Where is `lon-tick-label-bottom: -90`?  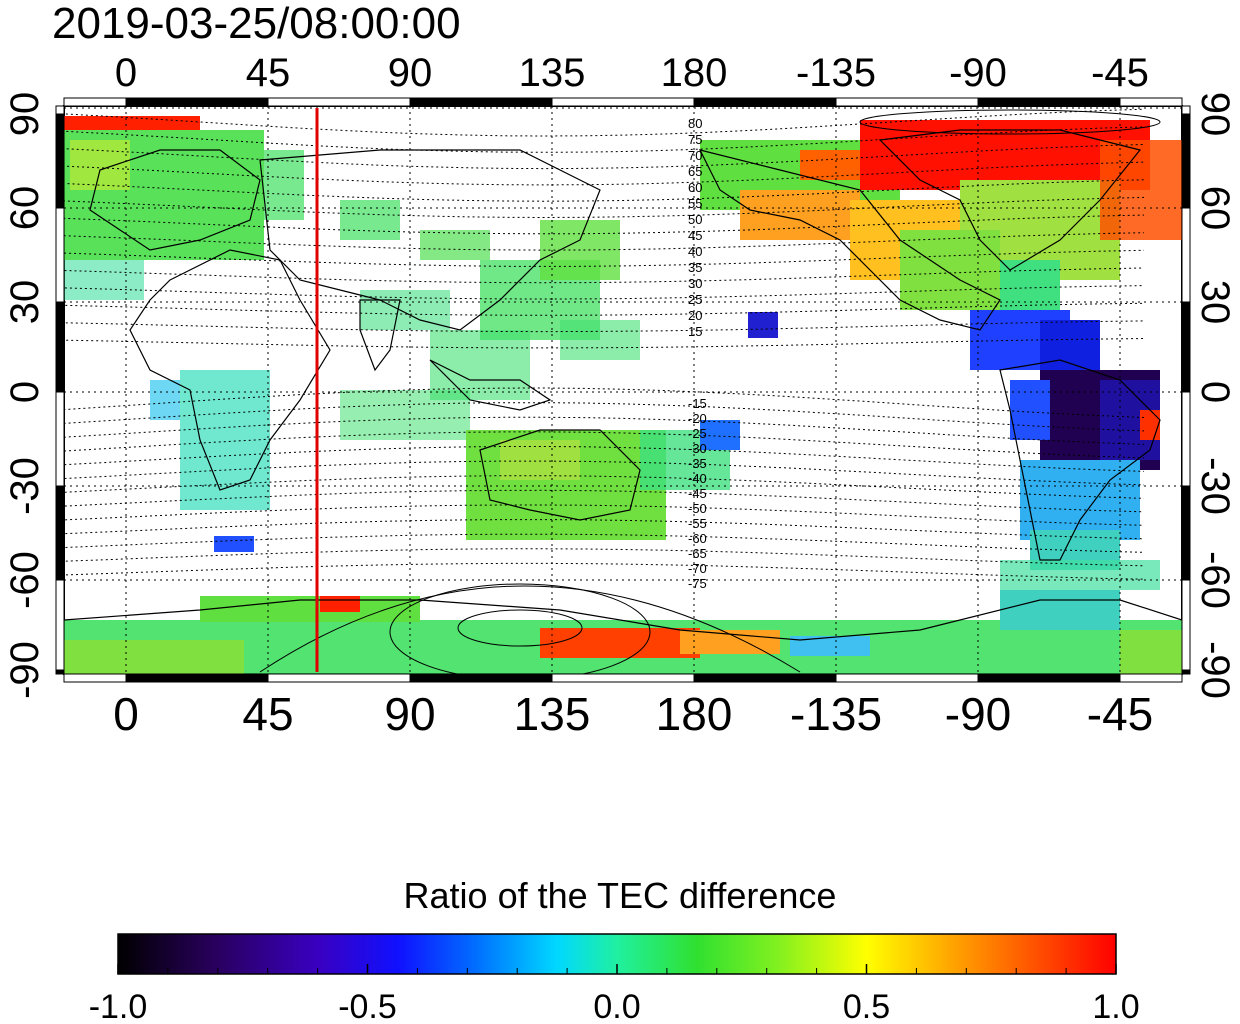
lon-tick-label-bottom: -90 is located at coordinates (978, 714).